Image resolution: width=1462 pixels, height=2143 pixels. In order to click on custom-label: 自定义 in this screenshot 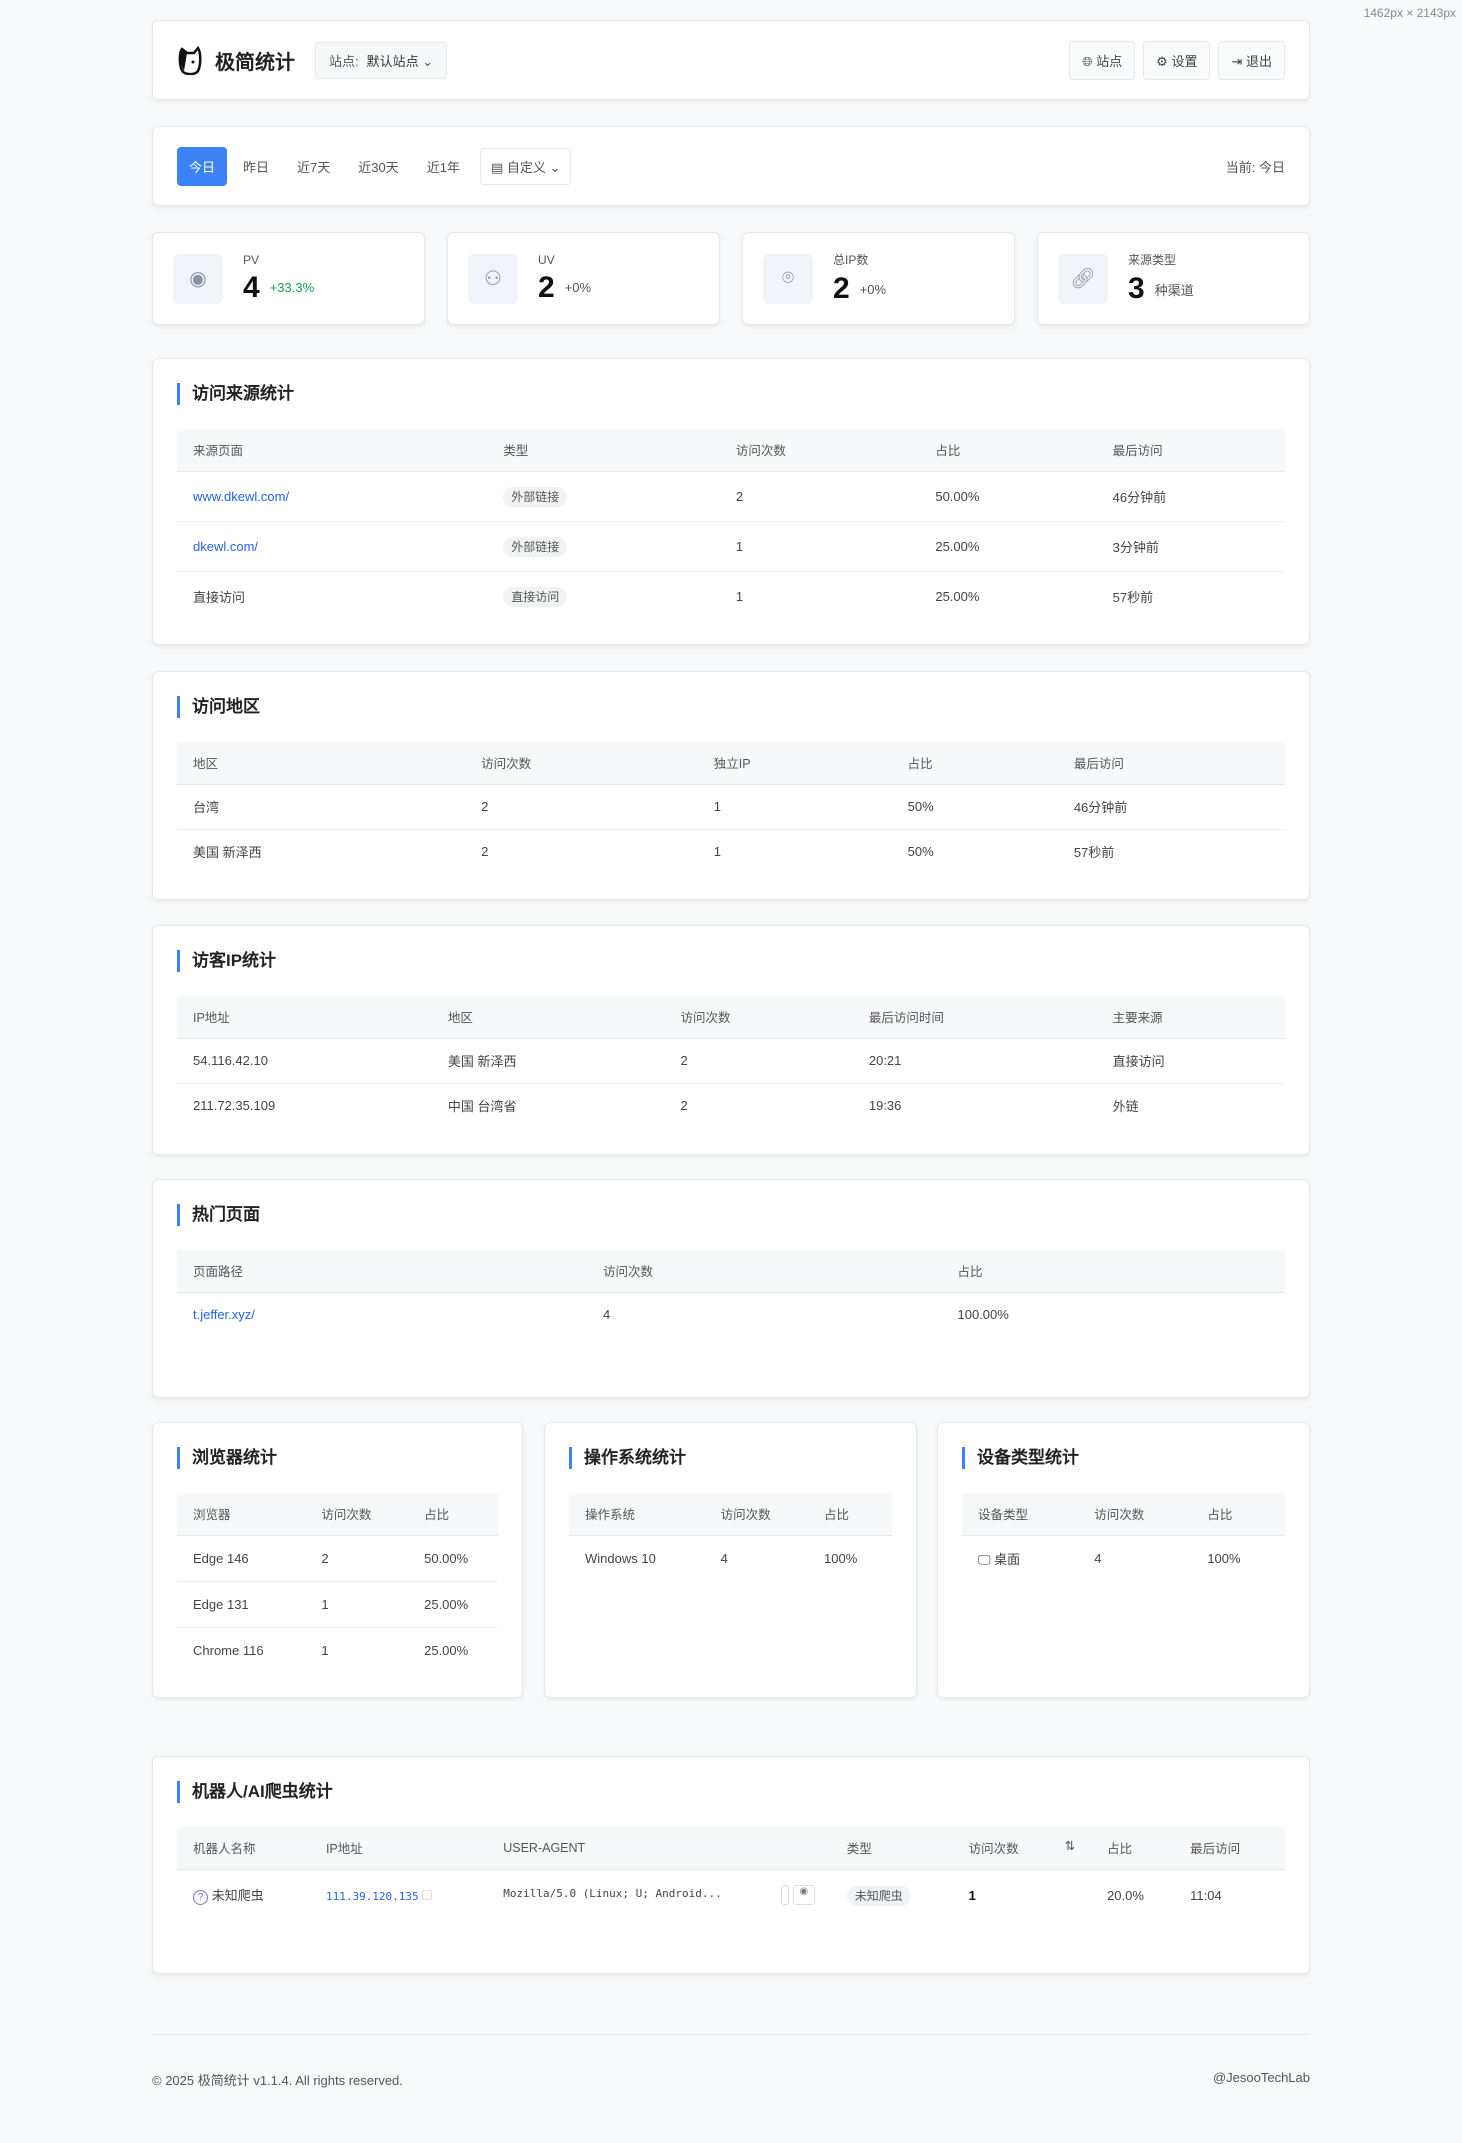, I will do `click(526, 167)`.